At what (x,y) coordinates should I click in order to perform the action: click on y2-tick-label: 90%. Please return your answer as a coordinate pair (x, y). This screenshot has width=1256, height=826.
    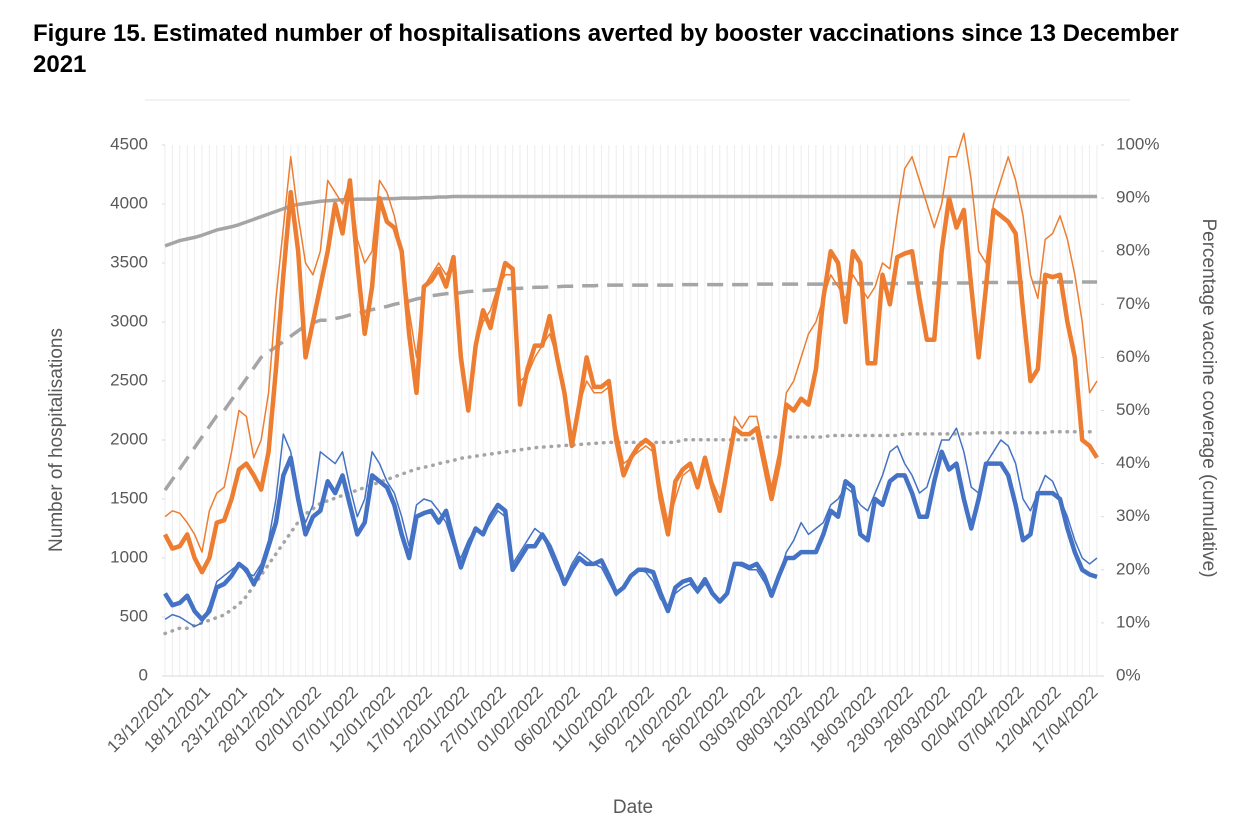
    Looking at the image, I should click on (1133, 197).